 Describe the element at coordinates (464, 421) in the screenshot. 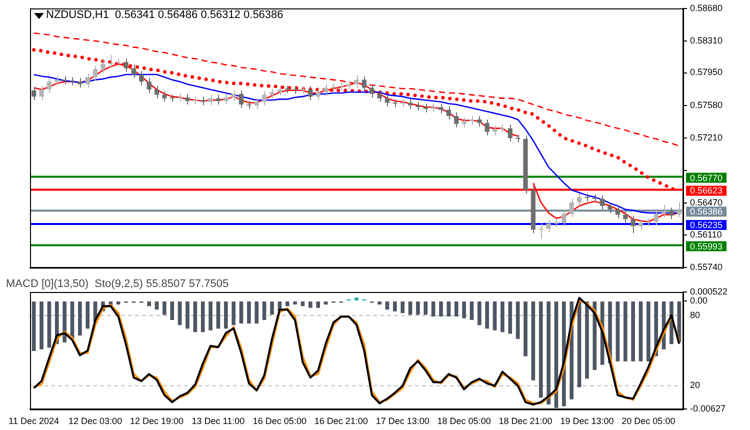

I see `x-tick-label: 18 Dec 05:00` at that location.